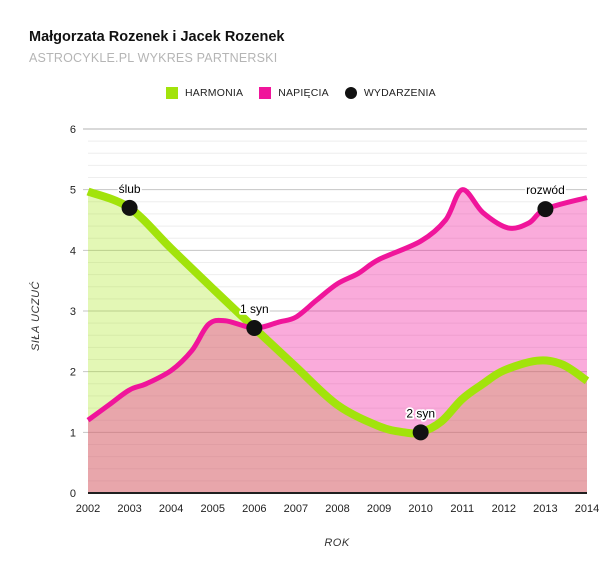 The width and height of the screenshot is (616, 581). Describe the element at coordinates (545, 190) in the screenshot. I see `svg-text: rozwód` at that location.